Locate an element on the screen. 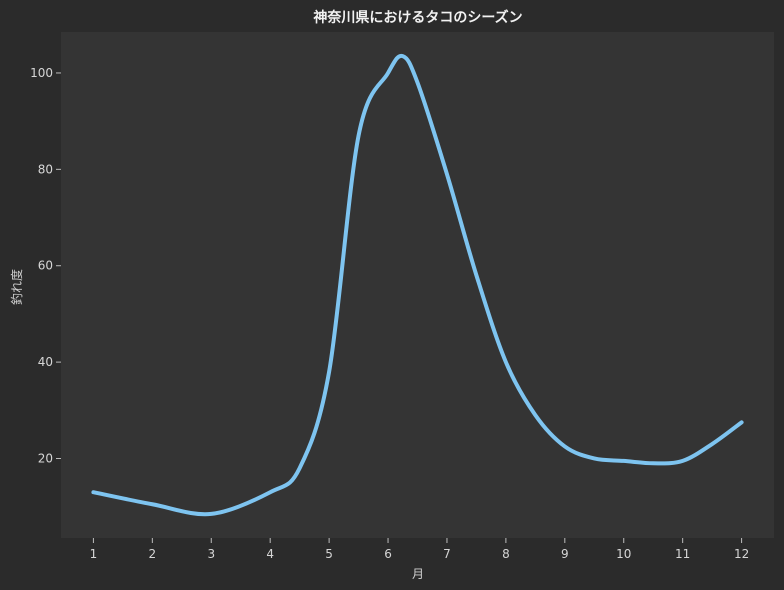  y-axis-label: 釣れ度 is located at coordinates (16, 287).